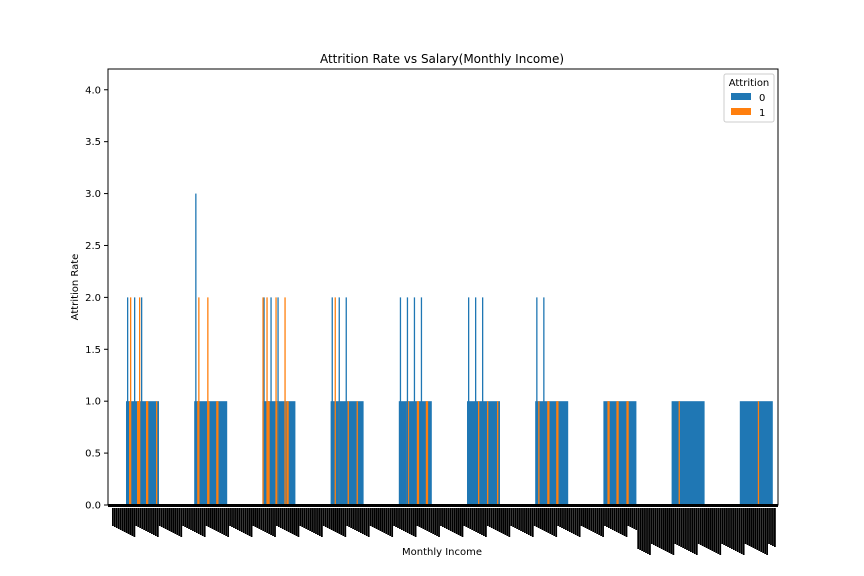 The image size is (864, 576). Describe the element at coordinates (93, 90) in the screenshot. I see `y-tick-label-8: 4.0` at that location.